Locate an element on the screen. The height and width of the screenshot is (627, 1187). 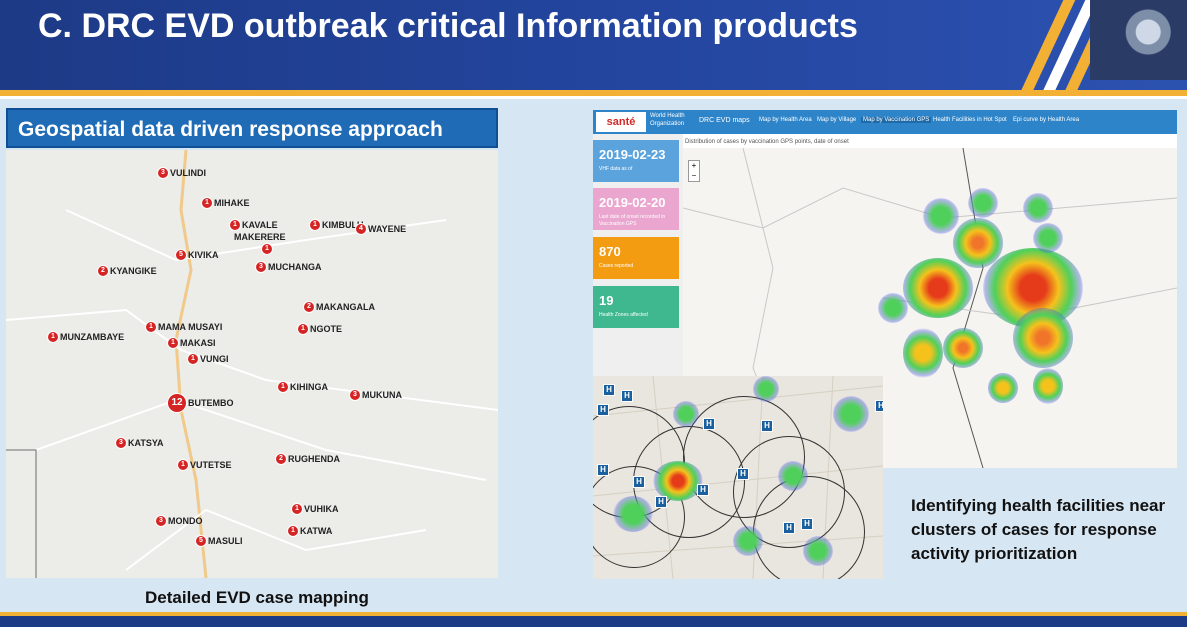
nav-health-facilities-hot-spot: Health Facilities in Hot Spot is located at coordinates (970, 120).